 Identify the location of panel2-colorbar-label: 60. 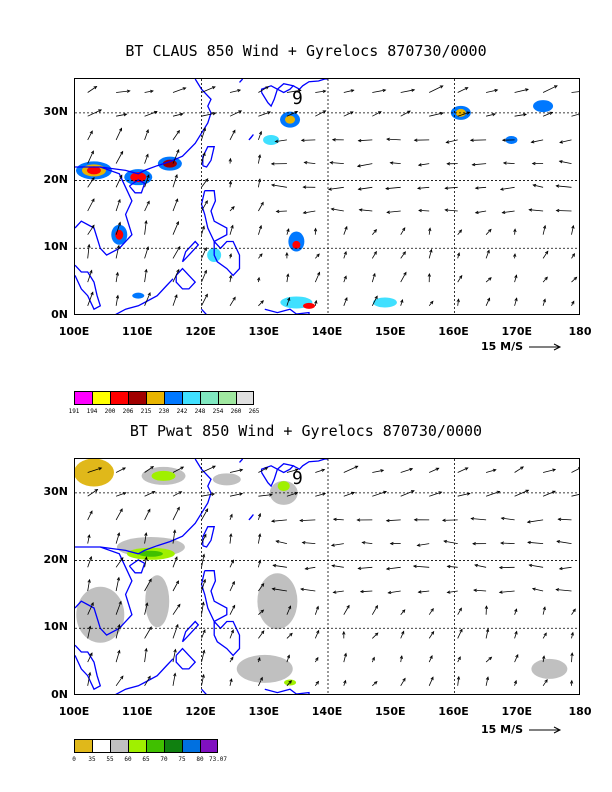
(128, 759).